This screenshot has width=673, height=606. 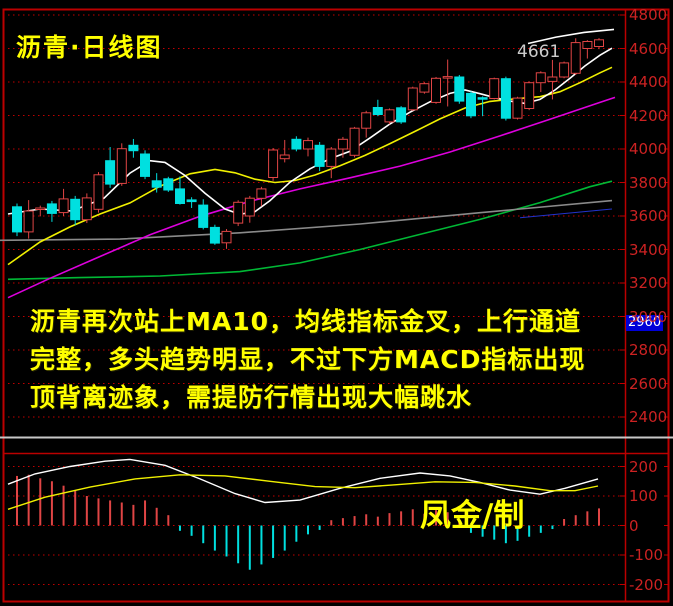 I want to click on annotation-line-2: 完整，多头趋势明显，不过下方MACD指标出现, so click(x=308, y=359).